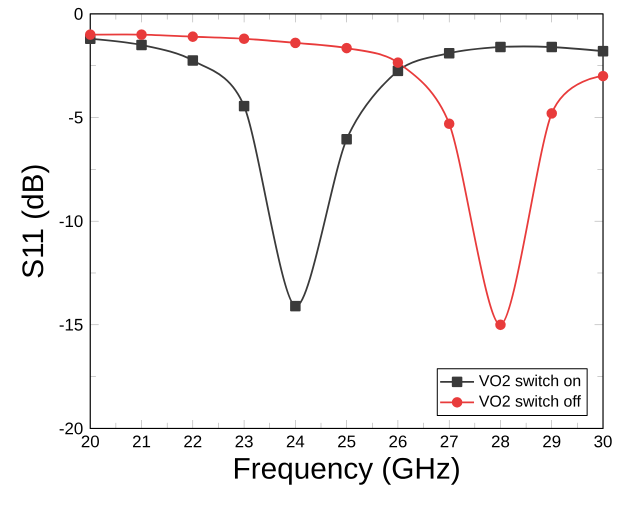  Describe the element at coordinates (398, 442) in the screenshot. I see `x-tick-label: 26` at that location.